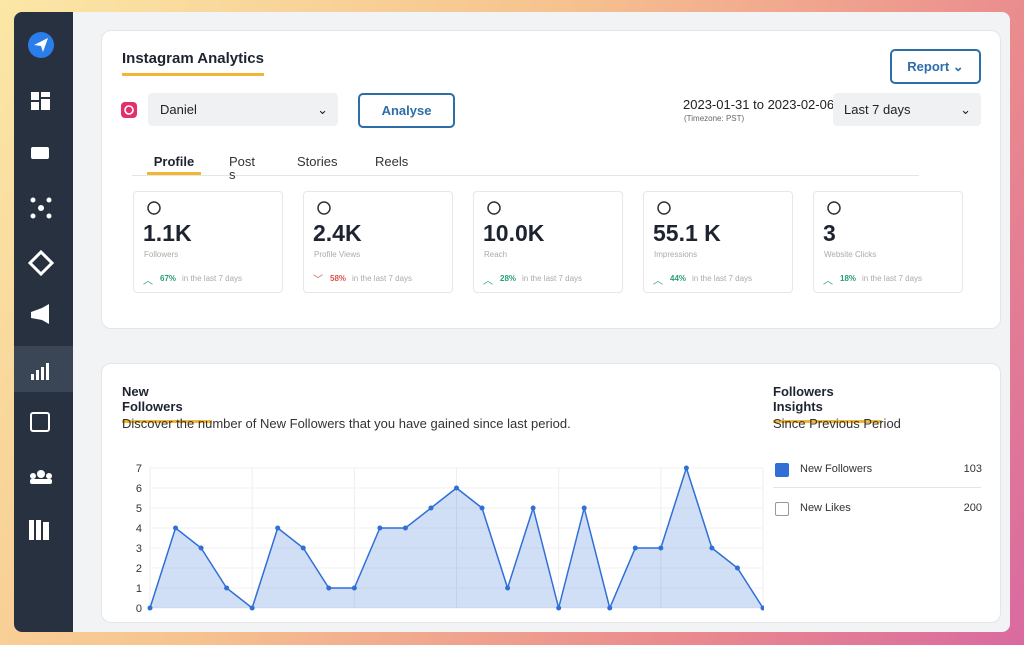 This screenshot has width=1024, height=645. I want to click on period-select: Last 7 days ⌄, so click(907, 109).